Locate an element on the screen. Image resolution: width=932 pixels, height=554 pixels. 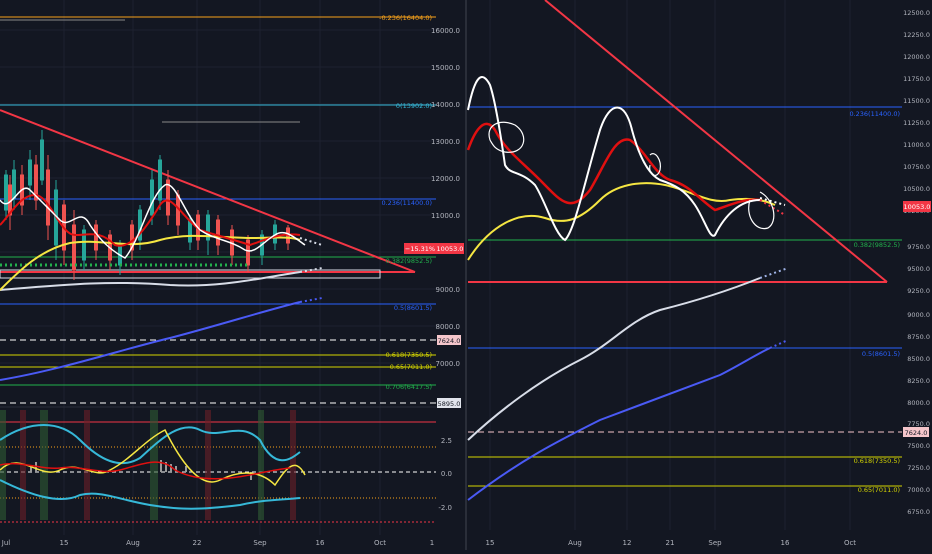
price-line-left is located at coordinates (153, 221).